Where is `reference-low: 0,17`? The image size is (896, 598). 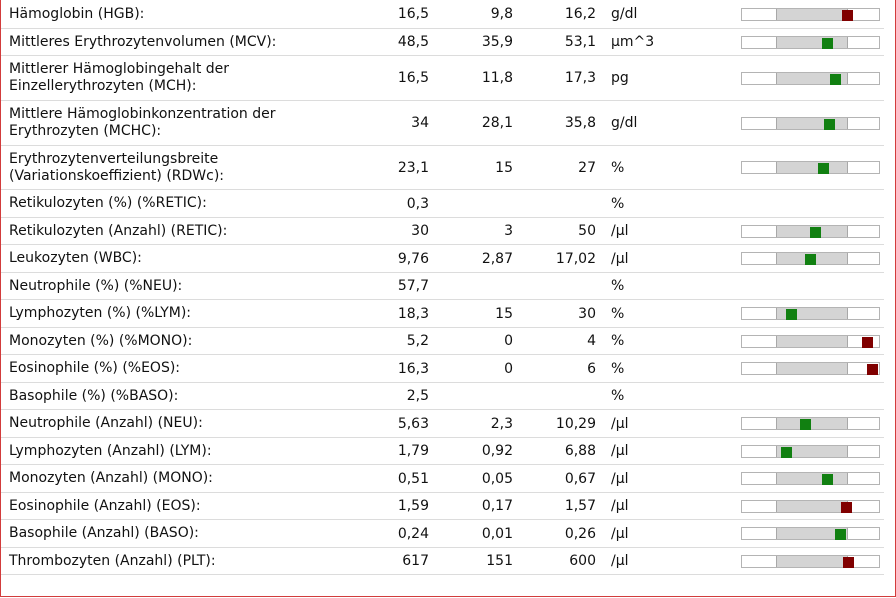
reference-low: 0,17 is located at coordinates (497, 506).